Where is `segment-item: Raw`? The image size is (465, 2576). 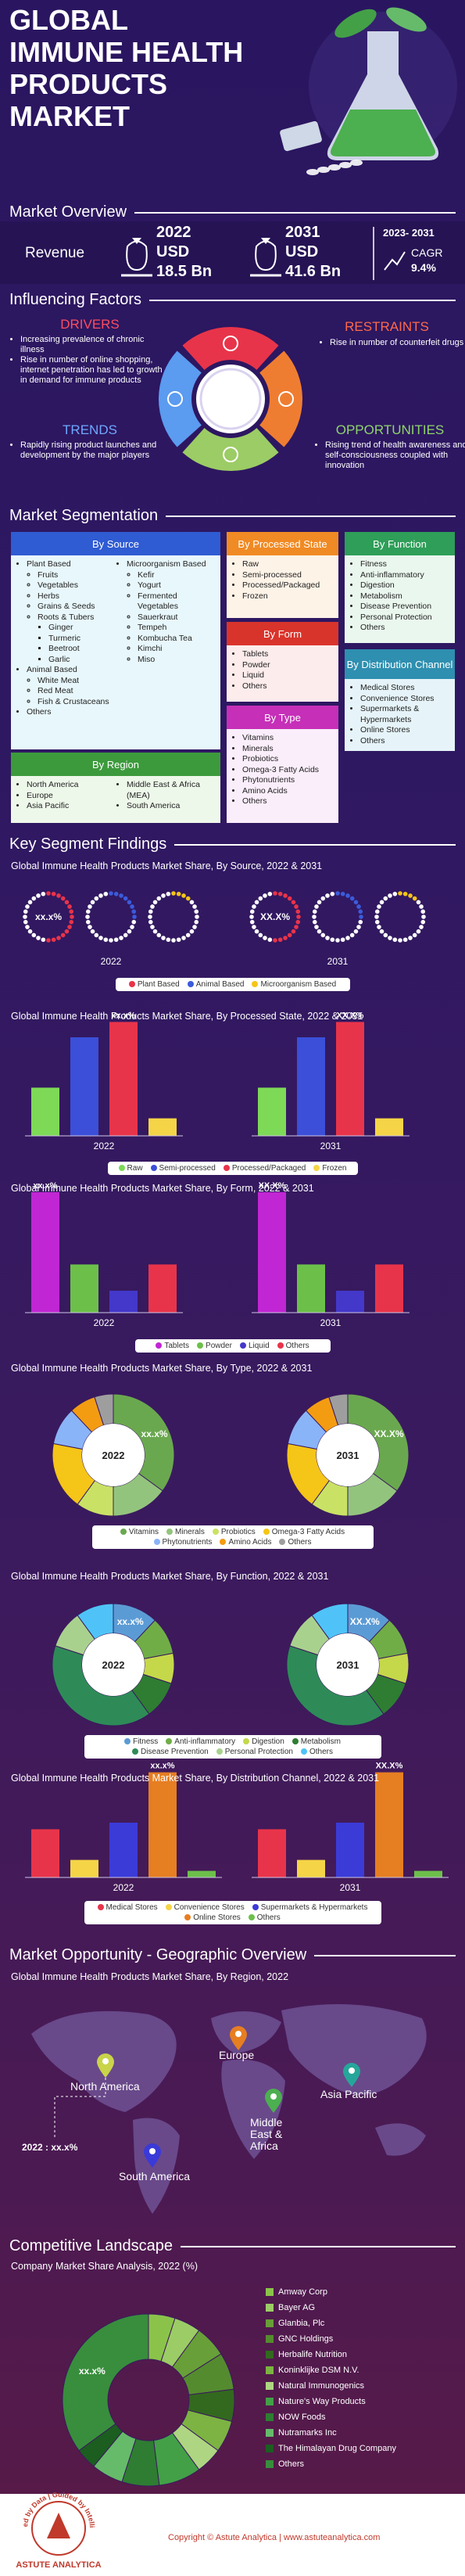
segment-item: Raw is located at coordinates (288, 565).